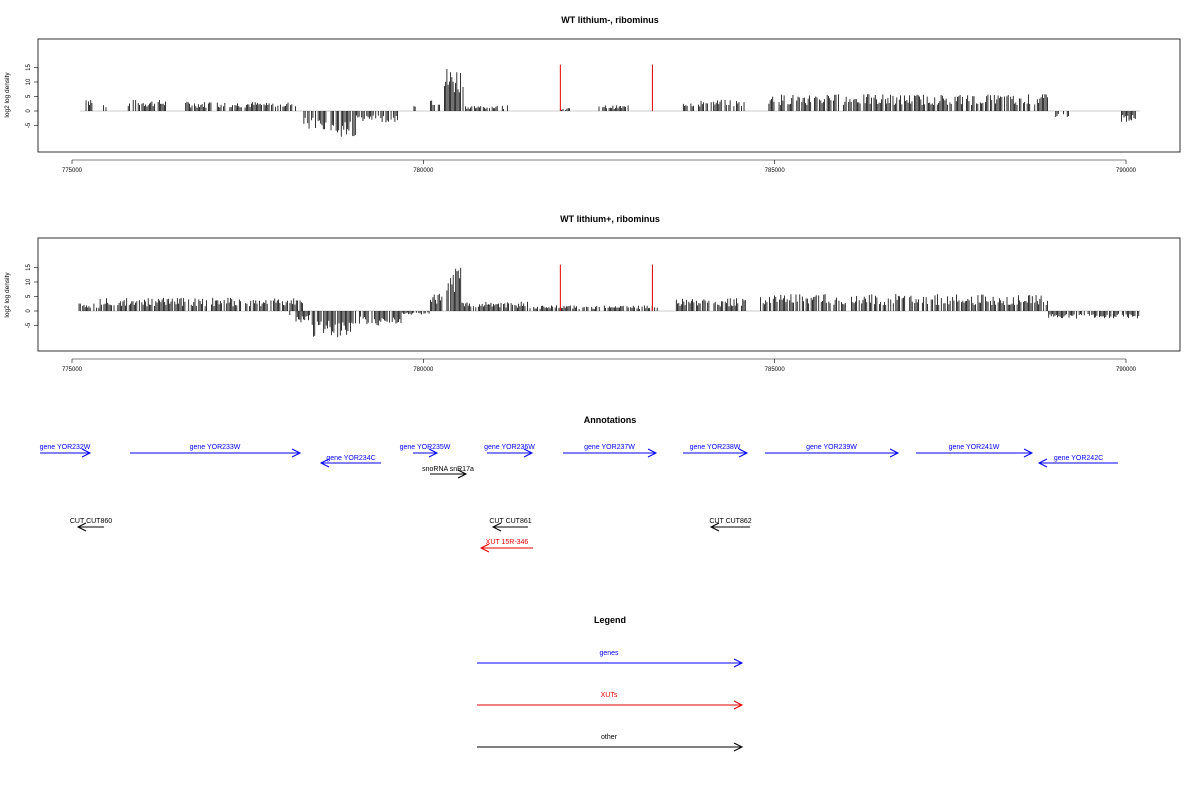 The width and height of the screenshot is (1200, 805). What do you see at coordinates (609, 447) in the screenshot?
I see `feature-label: gene YOR237W` at bounding box center [609, 447].